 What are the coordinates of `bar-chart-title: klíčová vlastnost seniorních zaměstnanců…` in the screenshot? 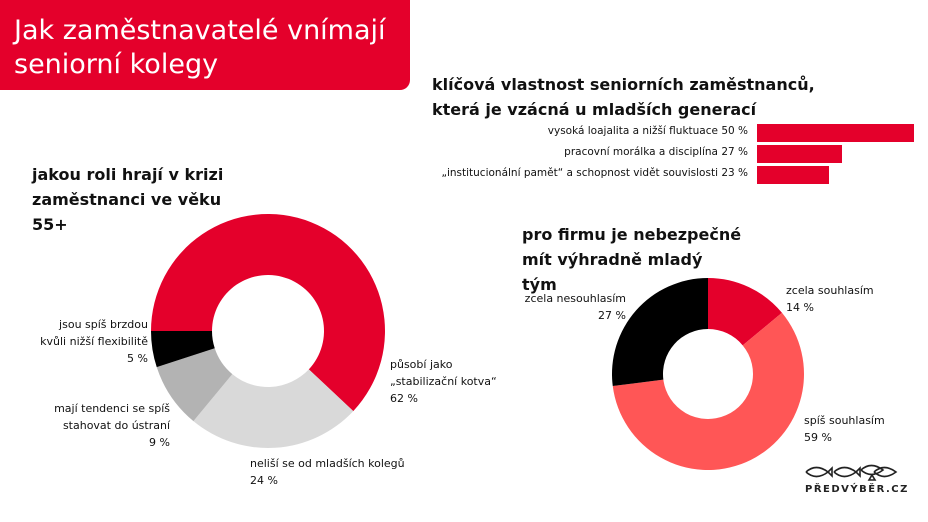 It's located at (623, 97).